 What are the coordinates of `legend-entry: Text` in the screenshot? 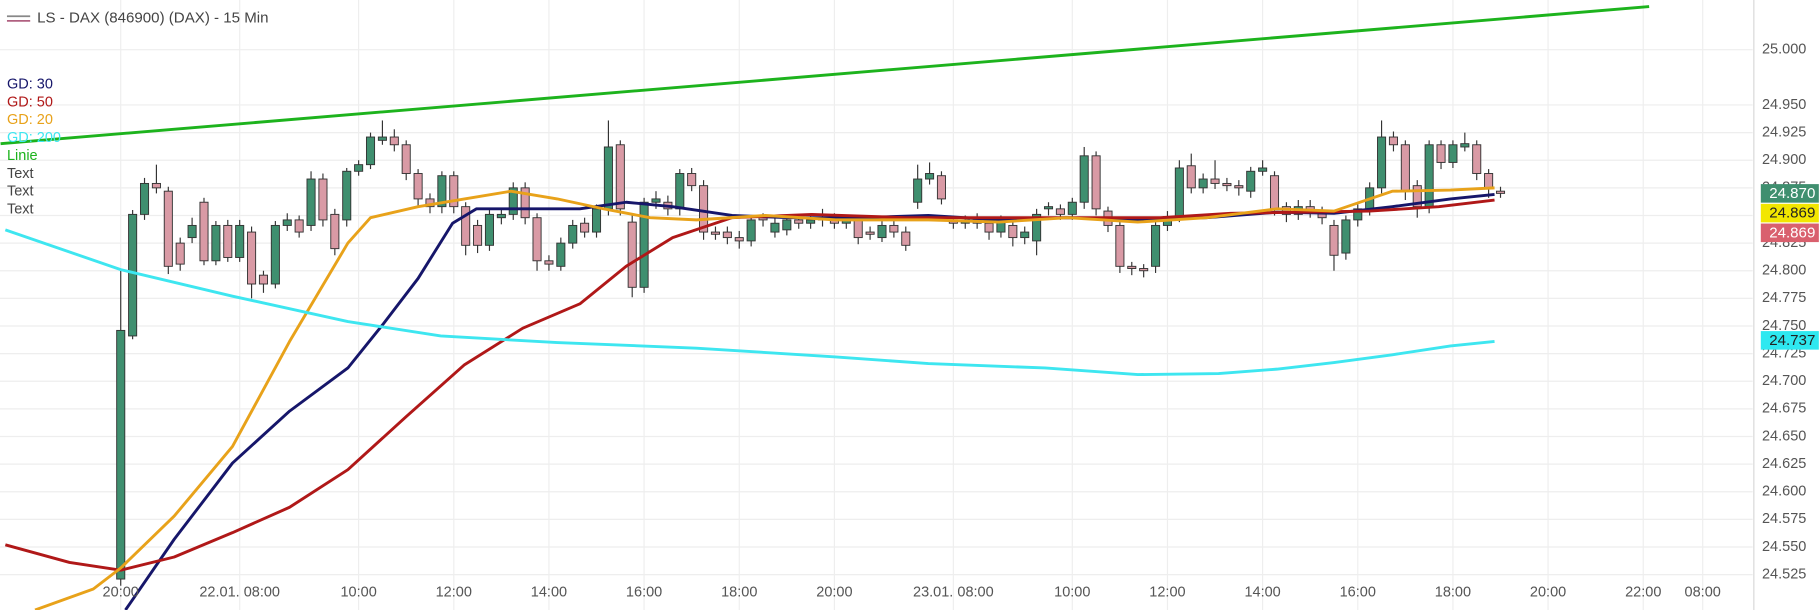 It's located at (20, 174).